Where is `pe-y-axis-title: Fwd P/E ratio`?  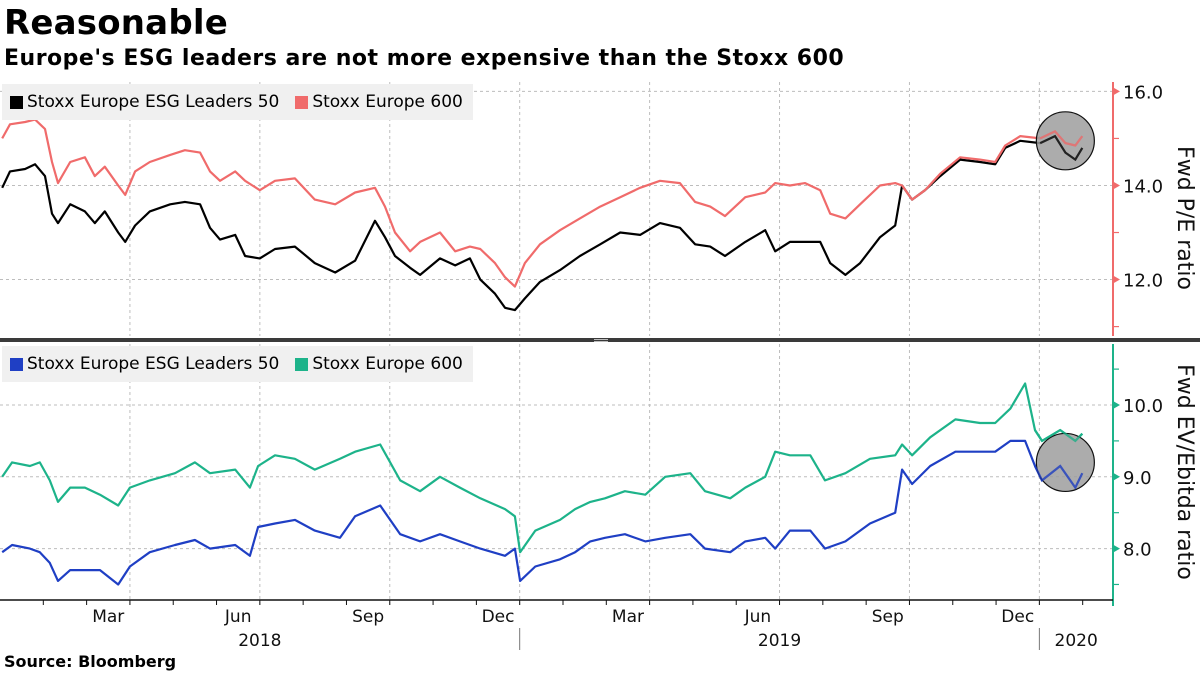
pe-y-axis-title: Fwd P/E ratio is located at coordinates (1184, 218).